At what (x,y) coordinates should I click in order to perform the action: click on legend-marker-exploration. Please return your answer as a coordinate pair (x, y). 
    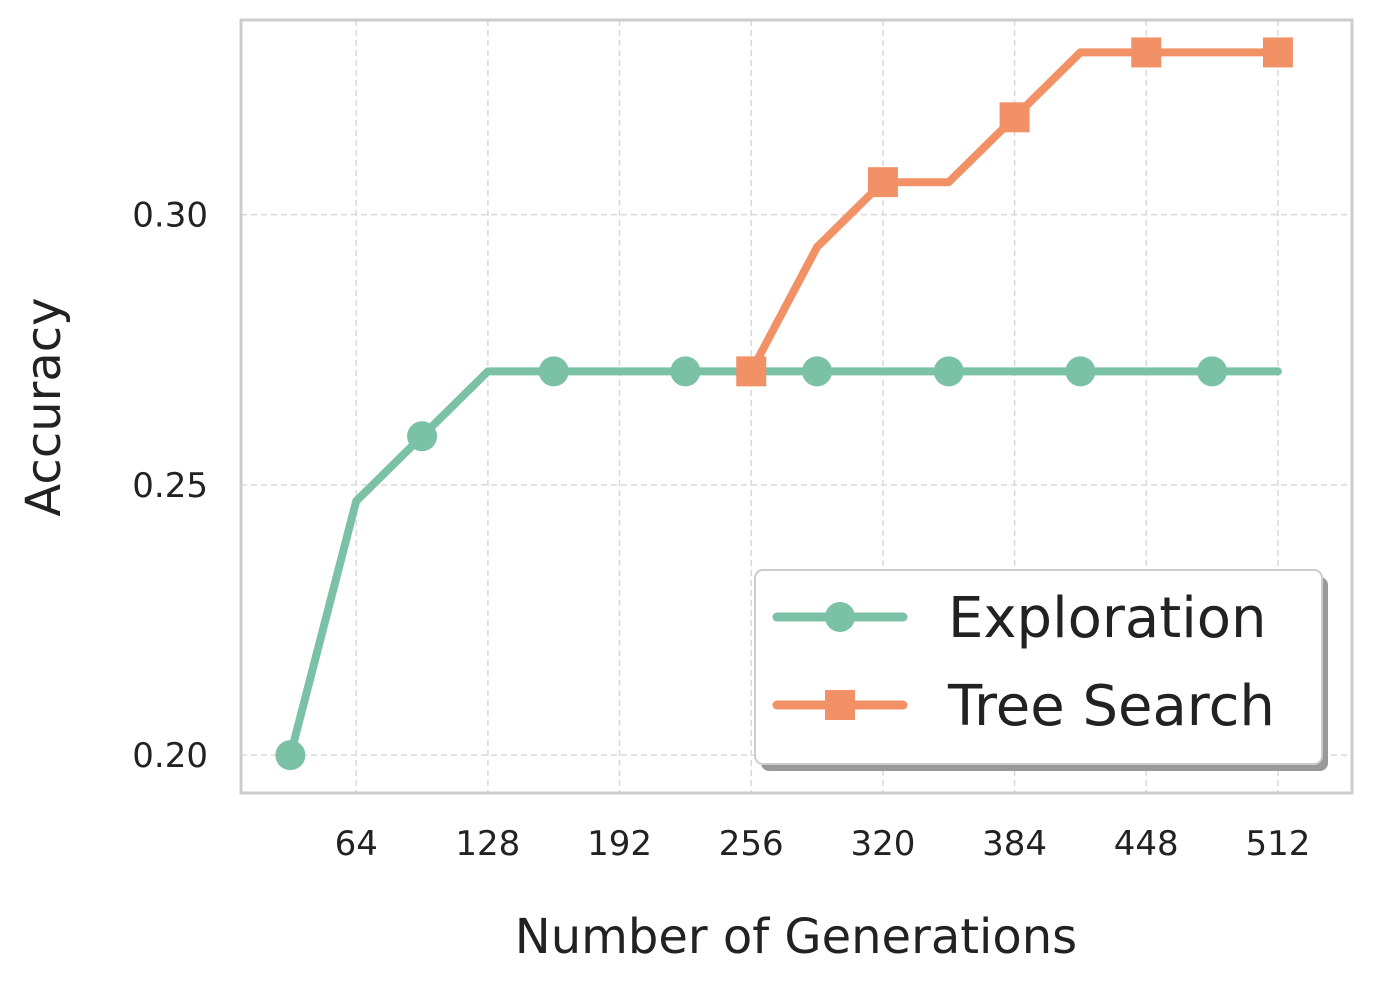
    Looking at the image, I should click on (840, 617).